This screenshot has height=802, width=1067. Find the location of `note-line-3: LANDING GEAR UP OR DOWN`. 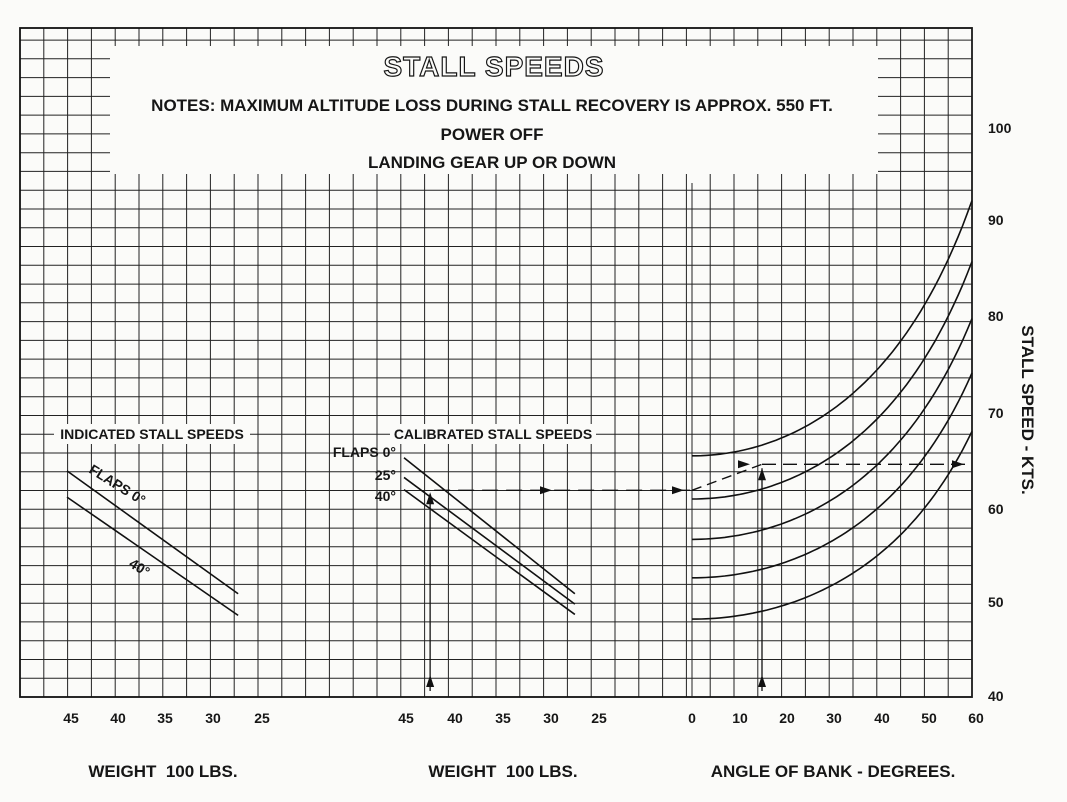

note-line-3: LANDING GEAR UP OR DOWN is located at coordinates (492, 162).